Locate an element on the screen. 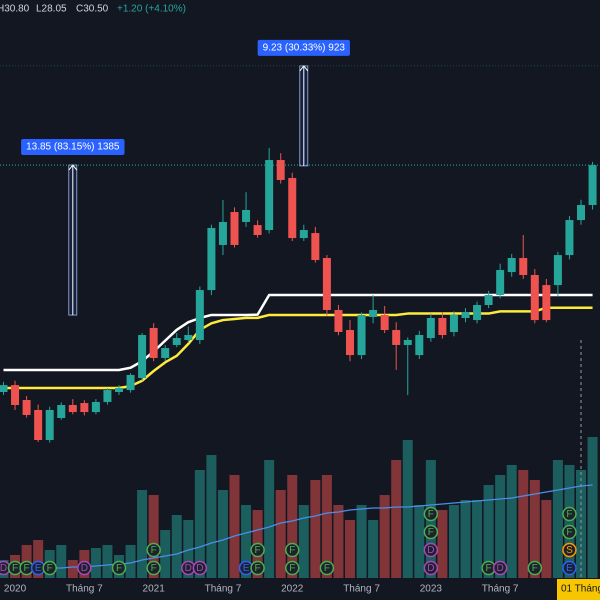  x-tick-label: 2023 is located at coordinates (431, 589).